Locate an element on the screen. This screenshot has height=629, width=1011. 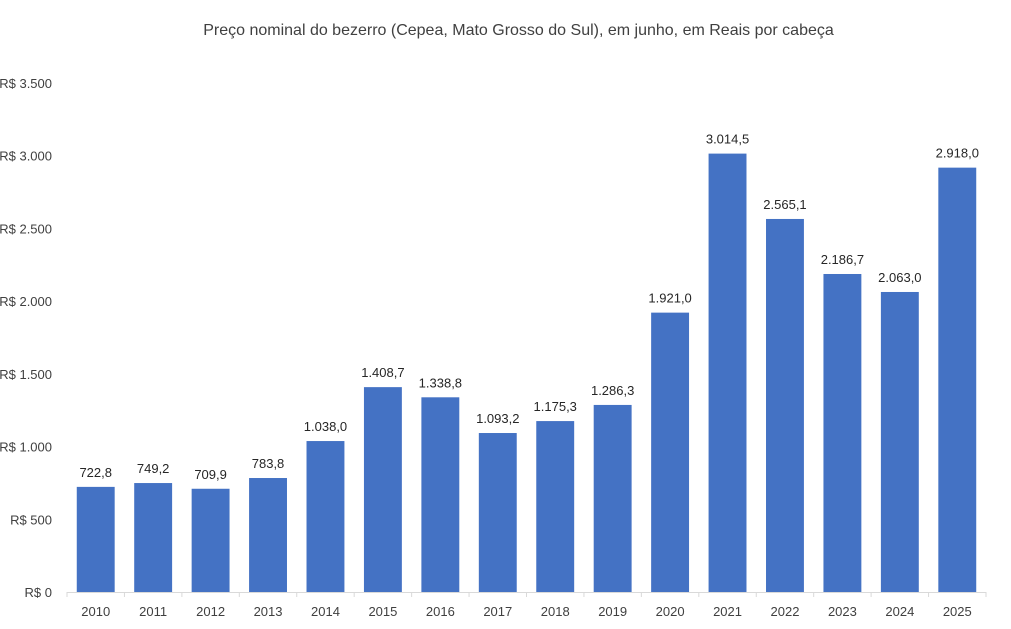
x-tick-label: 2020 is located at coordinates (670, 611).